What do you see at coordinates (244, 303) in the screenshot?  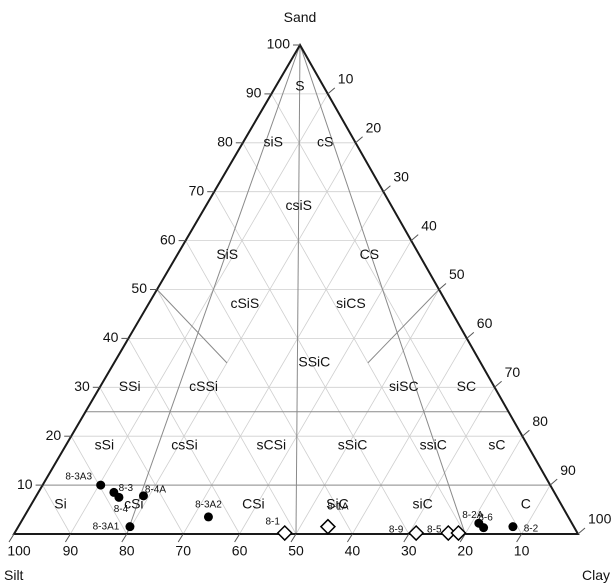 I see `class-label-csis: cSiS` at bounding box center [244, 303].